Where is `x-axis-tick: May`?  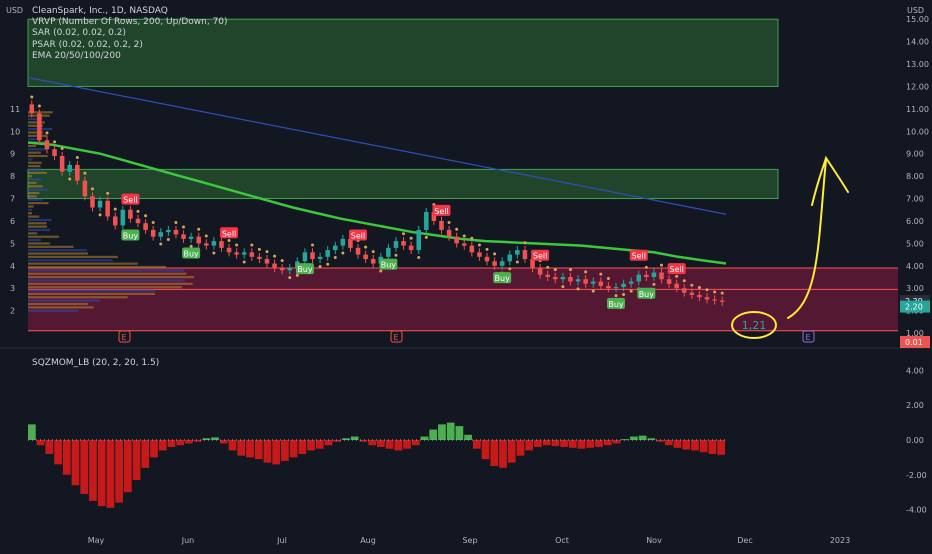 x-axis-tick: May is located at coordinates (96, 540).